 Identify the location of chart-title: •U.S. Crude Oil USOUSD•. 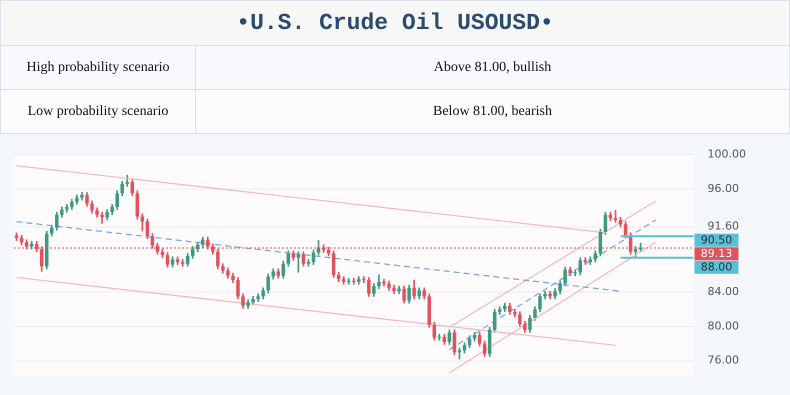
(395, 23).